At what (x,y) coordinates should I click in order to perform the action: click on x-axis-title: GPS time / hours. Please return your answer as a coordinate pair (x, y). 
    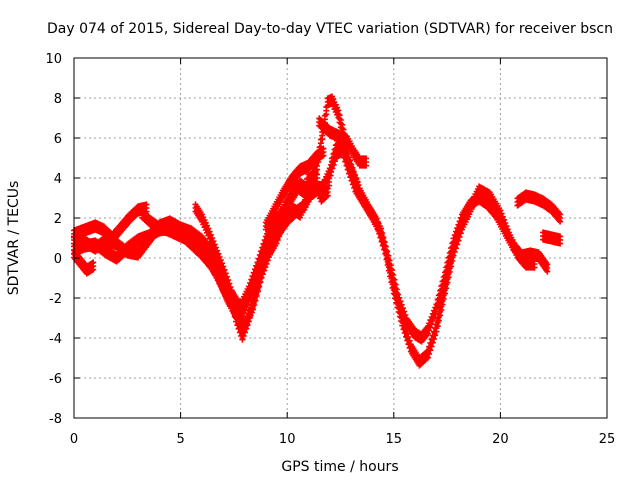
    Looking at the image, I should click on (339, 467).